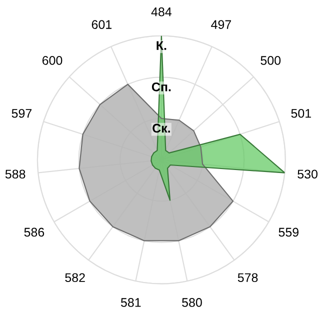  I want to click on spoke-label: 530, so click(308, 174).